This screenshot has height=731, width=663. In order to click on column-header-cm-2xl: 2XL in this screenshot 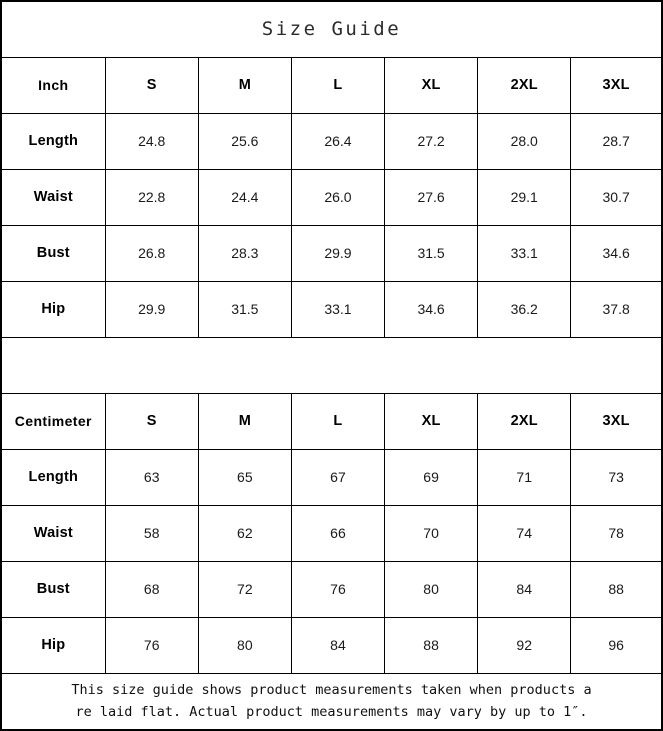, I will do `click(524, 421)`.